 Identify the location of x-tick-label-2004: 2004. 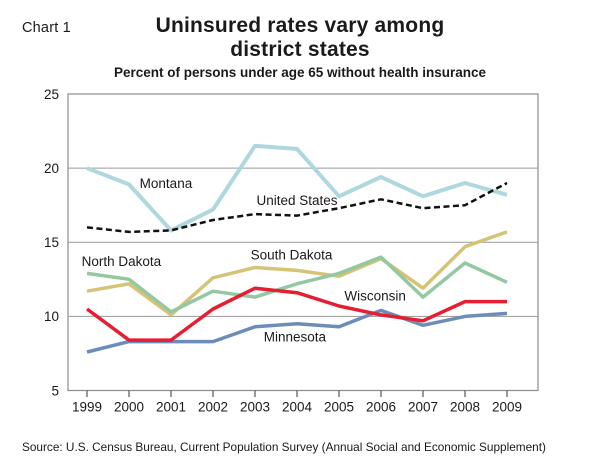
(297, 407).